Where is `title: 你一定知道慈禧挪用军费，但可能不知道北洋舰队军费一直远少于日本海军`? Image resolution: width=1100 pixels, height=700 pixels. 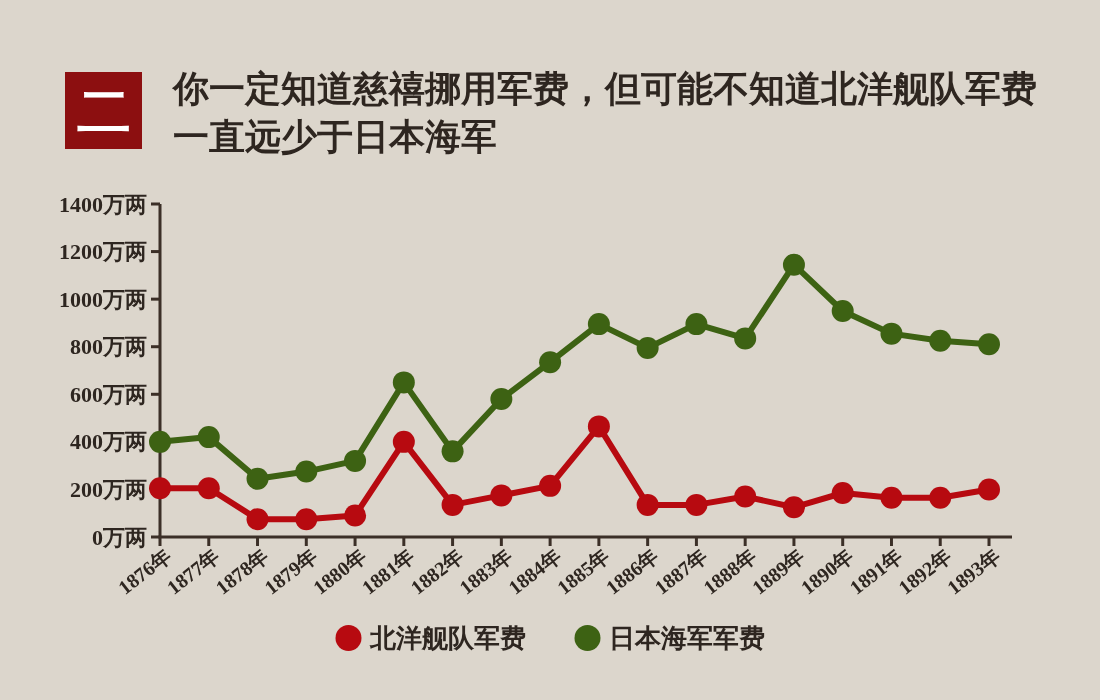 title: 你一定知道慈禧挪用军费，但可能不知道北洋舰队军费一直远少于日本海军 is located at coordinates (605, 112).